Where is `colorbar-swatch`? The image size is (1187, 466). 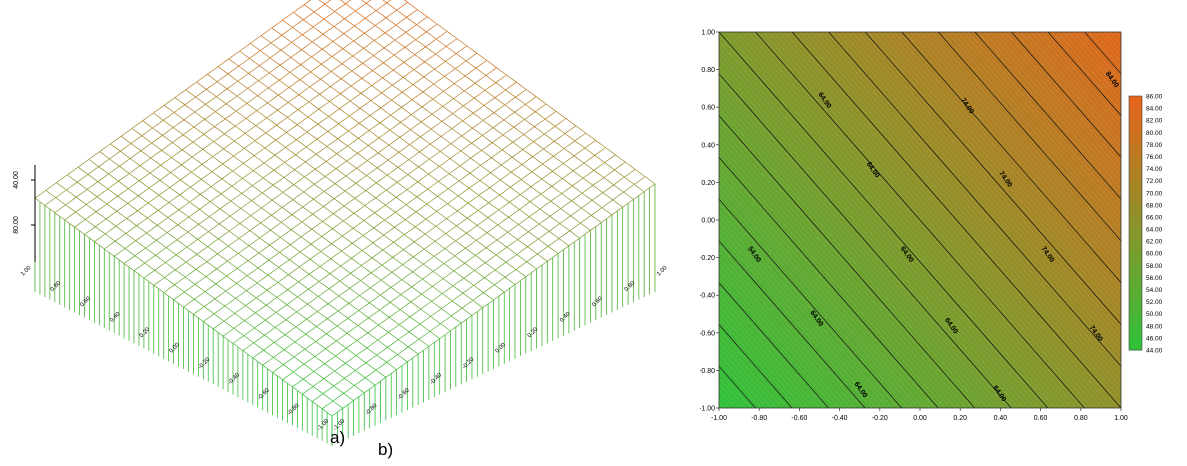 colorbar-swatch is located at coordinates (1135, 199).